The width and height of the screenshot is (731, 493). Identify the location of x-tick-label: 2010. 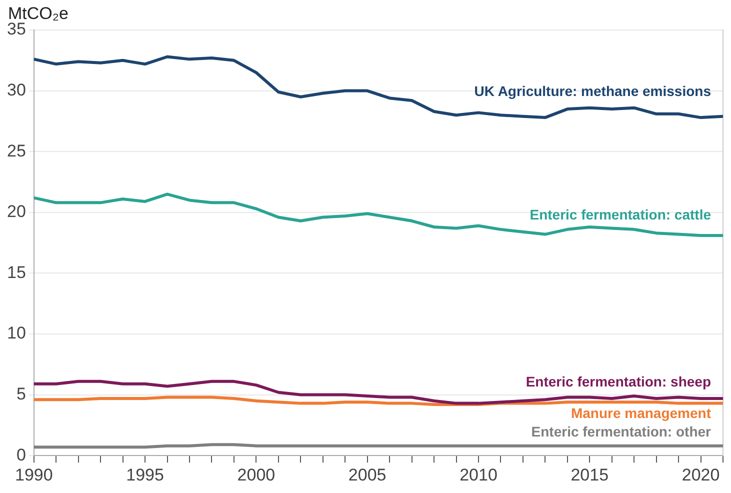
(479, 474).